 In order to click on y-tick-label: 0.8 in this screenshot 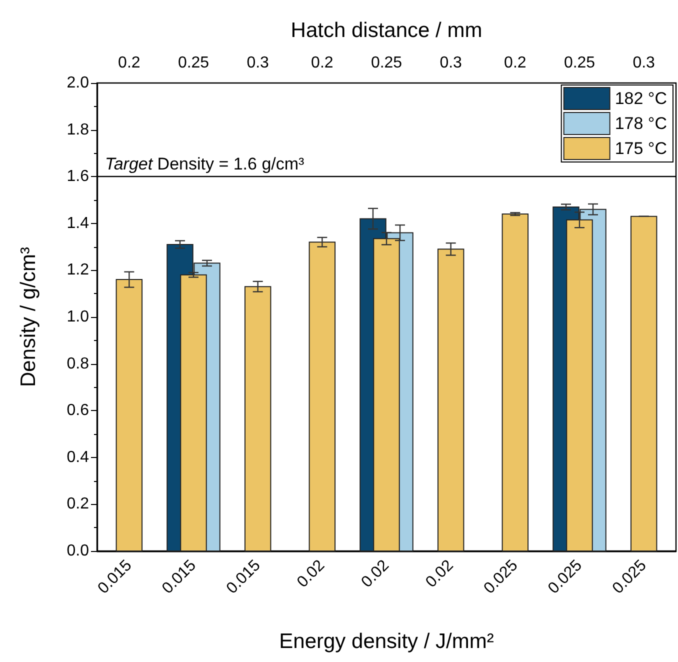, I will do `click(78, 363)`.